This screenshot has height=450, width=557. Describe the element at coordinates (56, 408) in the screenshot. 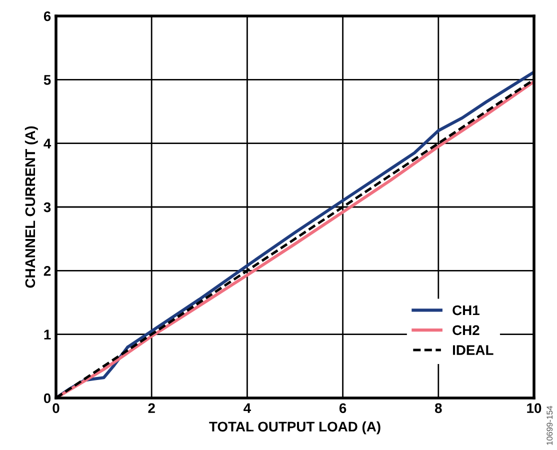

I see `x-tick-label: 0` at that location.